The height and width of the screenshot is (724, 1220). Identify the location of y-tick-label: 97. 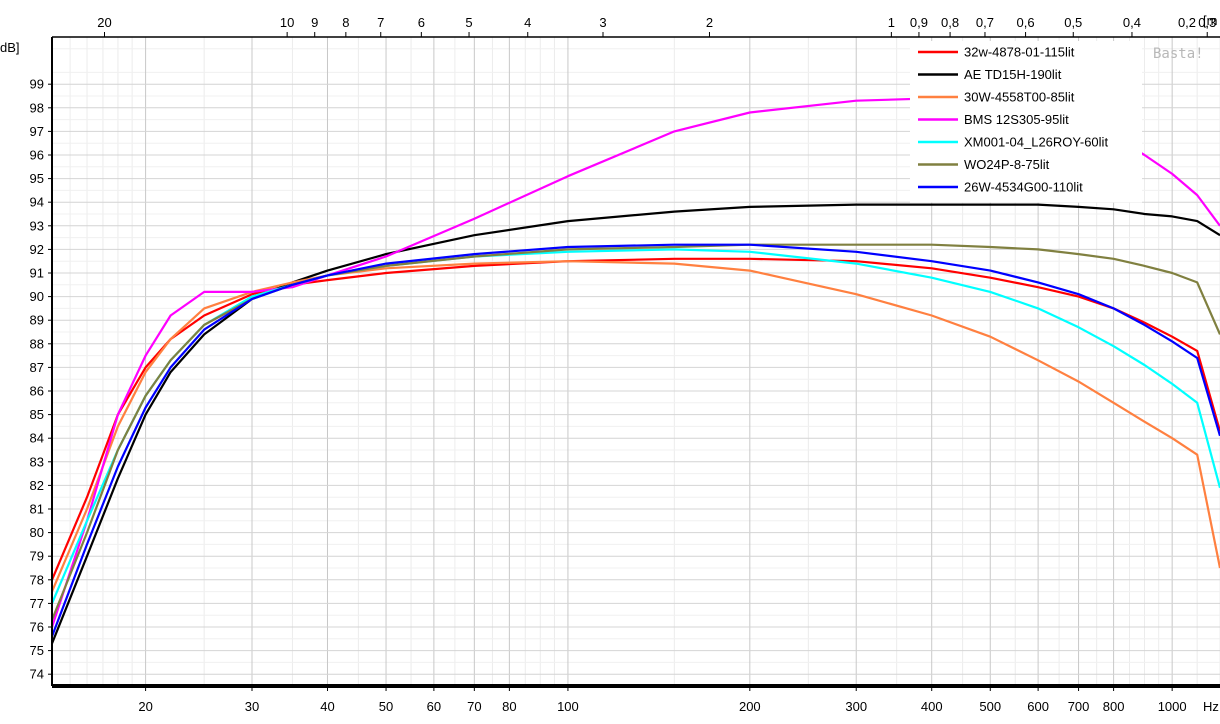
(37, 131).